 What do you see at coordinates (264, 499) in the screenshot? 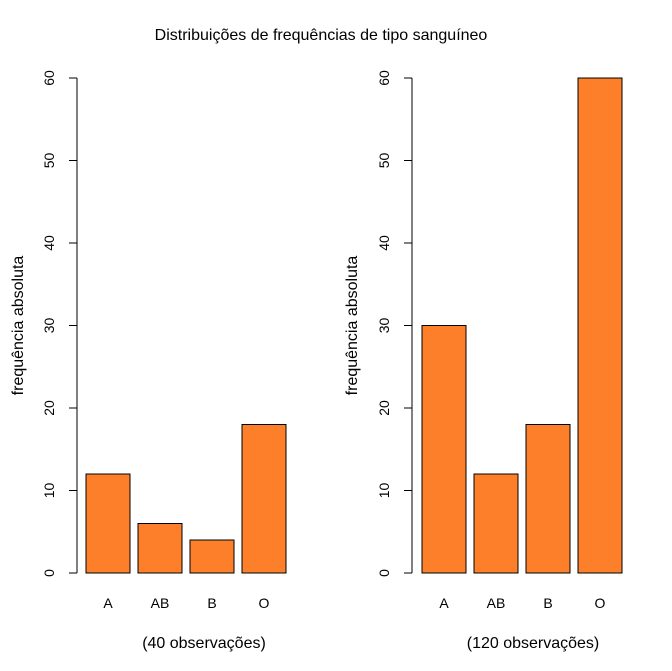
I see `chart-0-bar-o` at bounding box center [264, 499].